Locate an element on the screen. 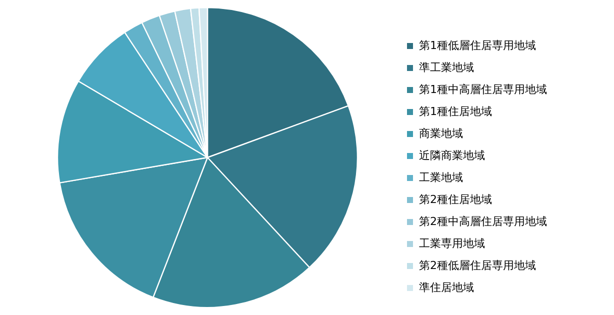 The image size is (614, 315). legend-label: 準工業地域 is located at coordinates (446, 67).